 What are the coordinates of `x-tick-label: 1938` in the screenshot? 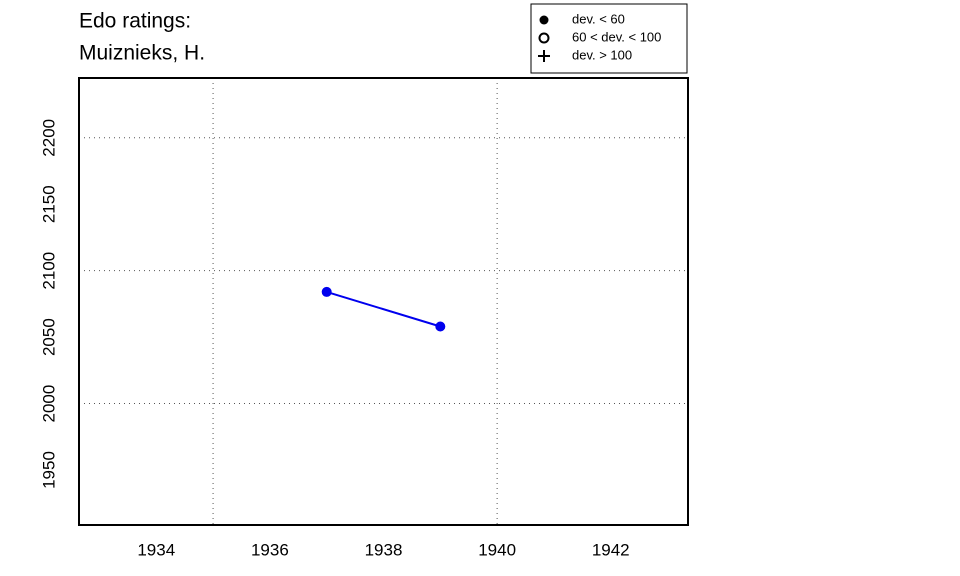 It's located at (384, 549).